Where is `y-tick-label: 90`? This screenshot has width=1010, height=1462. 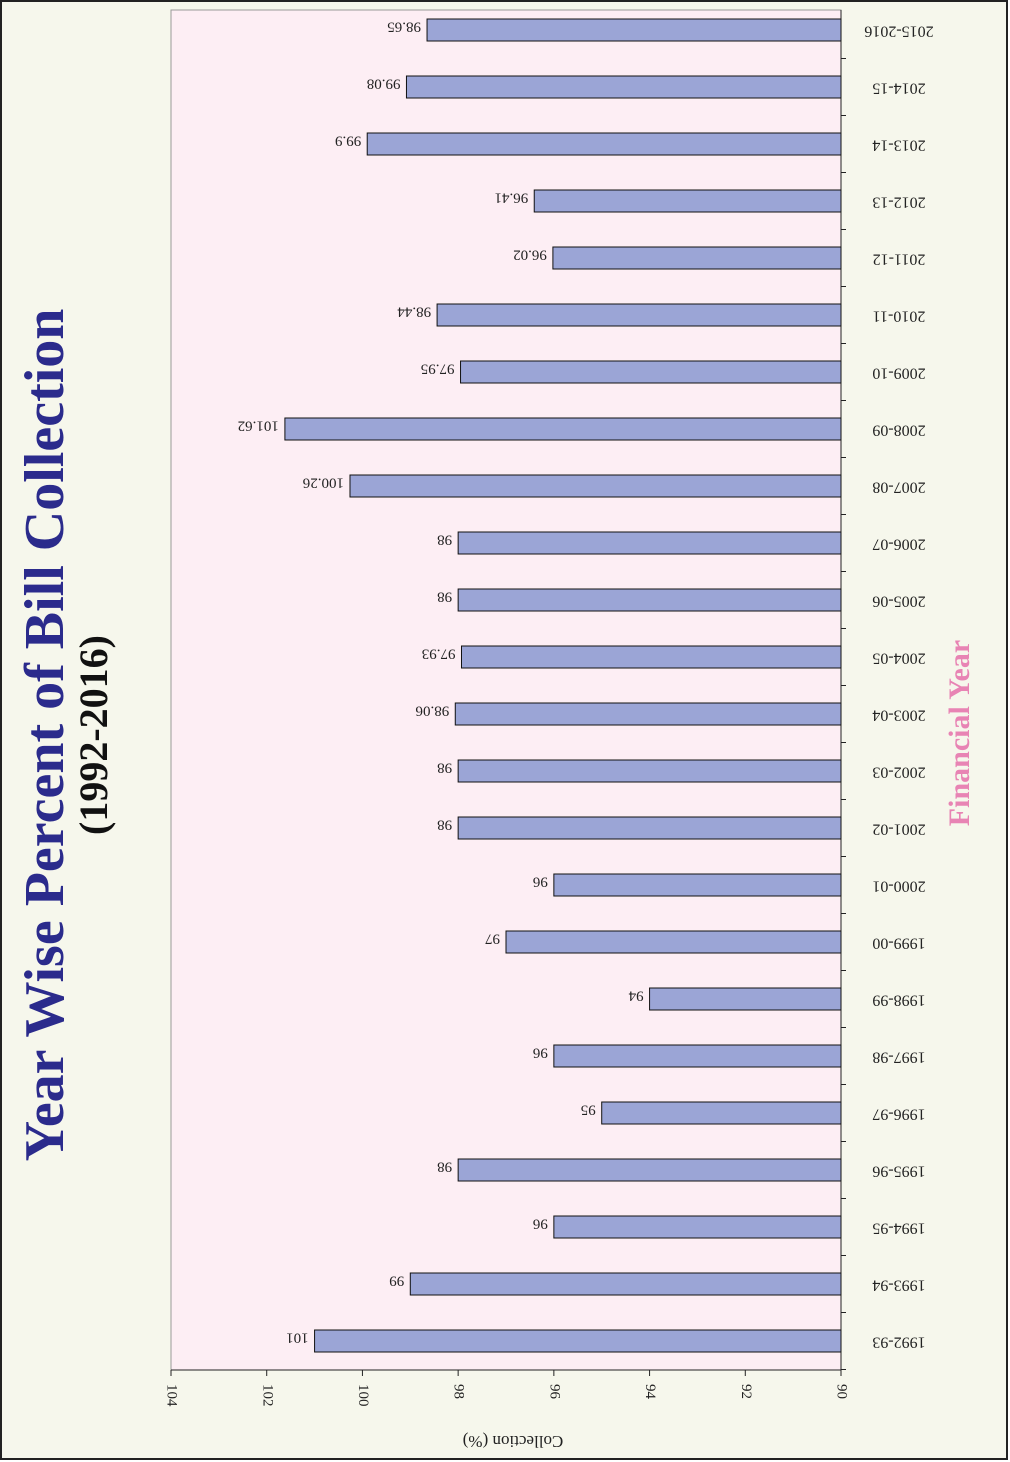 y-tick-label: 90 is located at coordinates (842, 1391).